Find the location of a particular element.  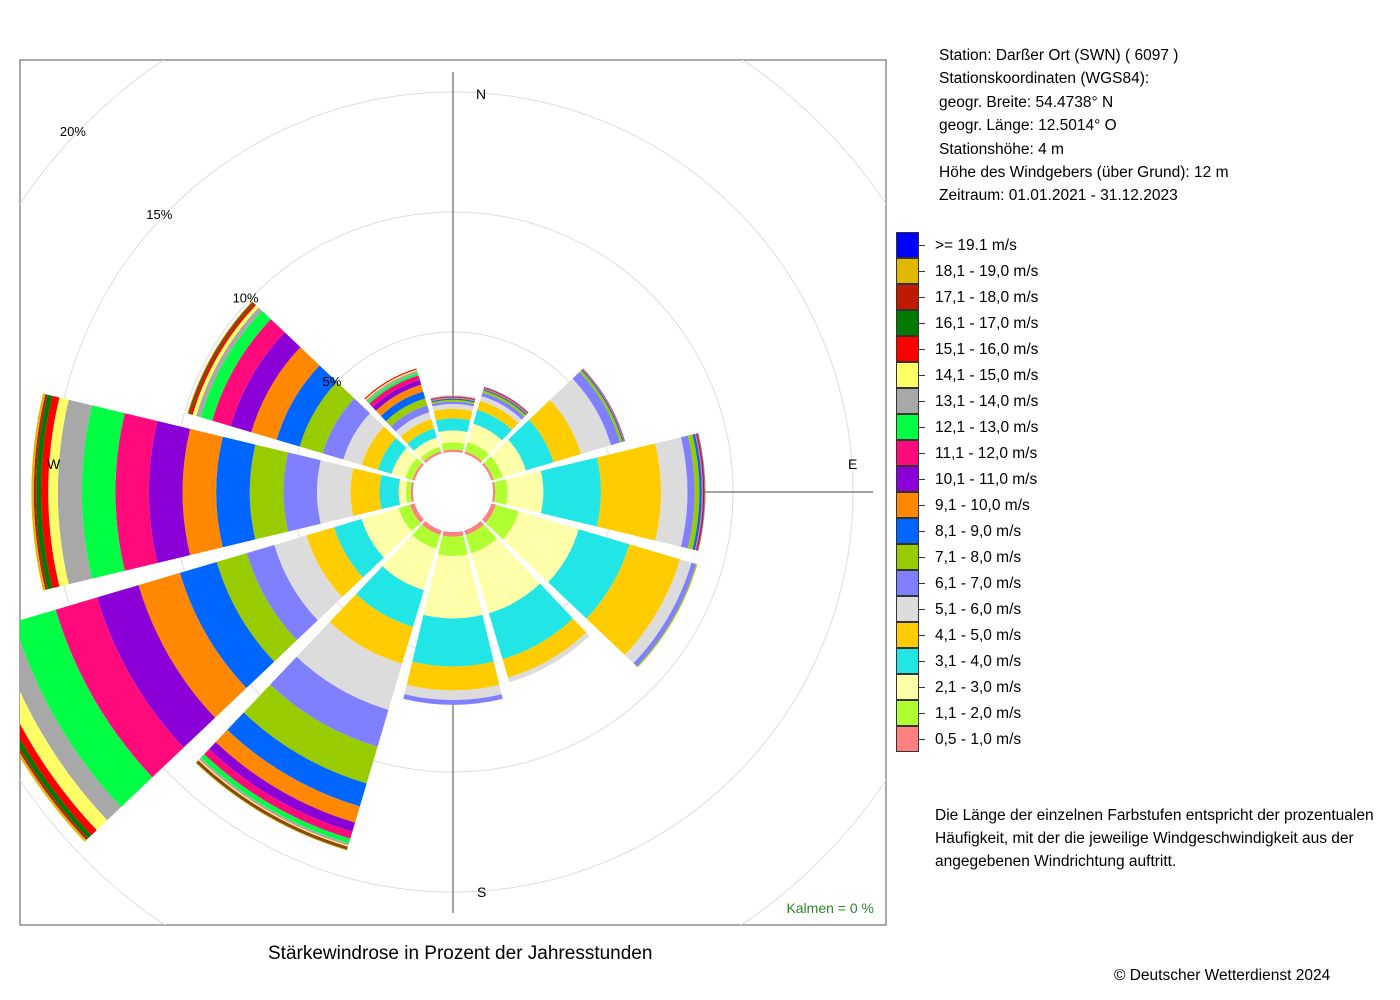

legend-label: 5,1 - 6,0 m/s is located at coordinates (978, 609).